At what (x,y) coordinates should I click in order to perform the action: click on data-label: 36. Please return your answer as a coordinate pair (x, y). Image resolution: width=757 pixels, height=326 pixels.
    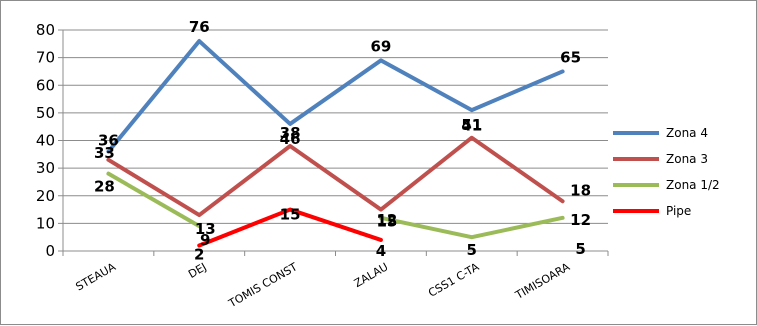
    Looking at the image, I should click on (108, 141).